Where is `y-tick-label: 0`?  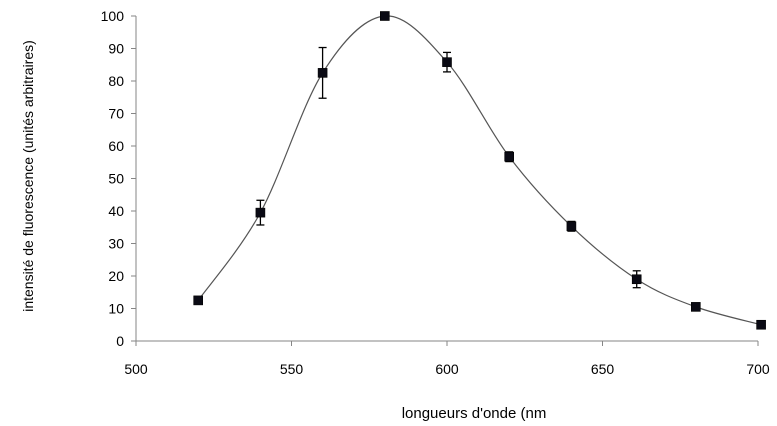
y-tick-label: 0 is located at coordinates (120, 341).